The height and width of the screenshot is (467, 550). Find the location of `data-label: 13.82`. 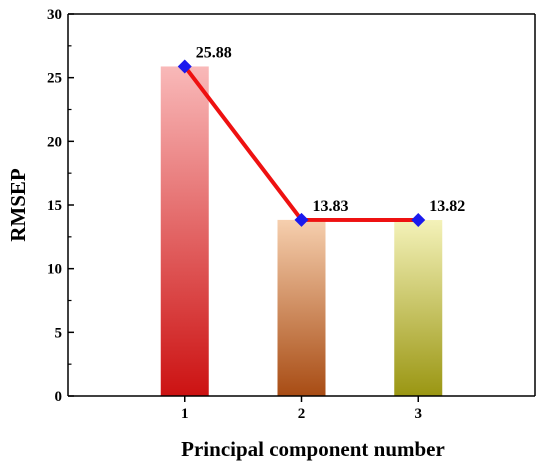

data-label: 13.82 is located at coordinates (447, 206).